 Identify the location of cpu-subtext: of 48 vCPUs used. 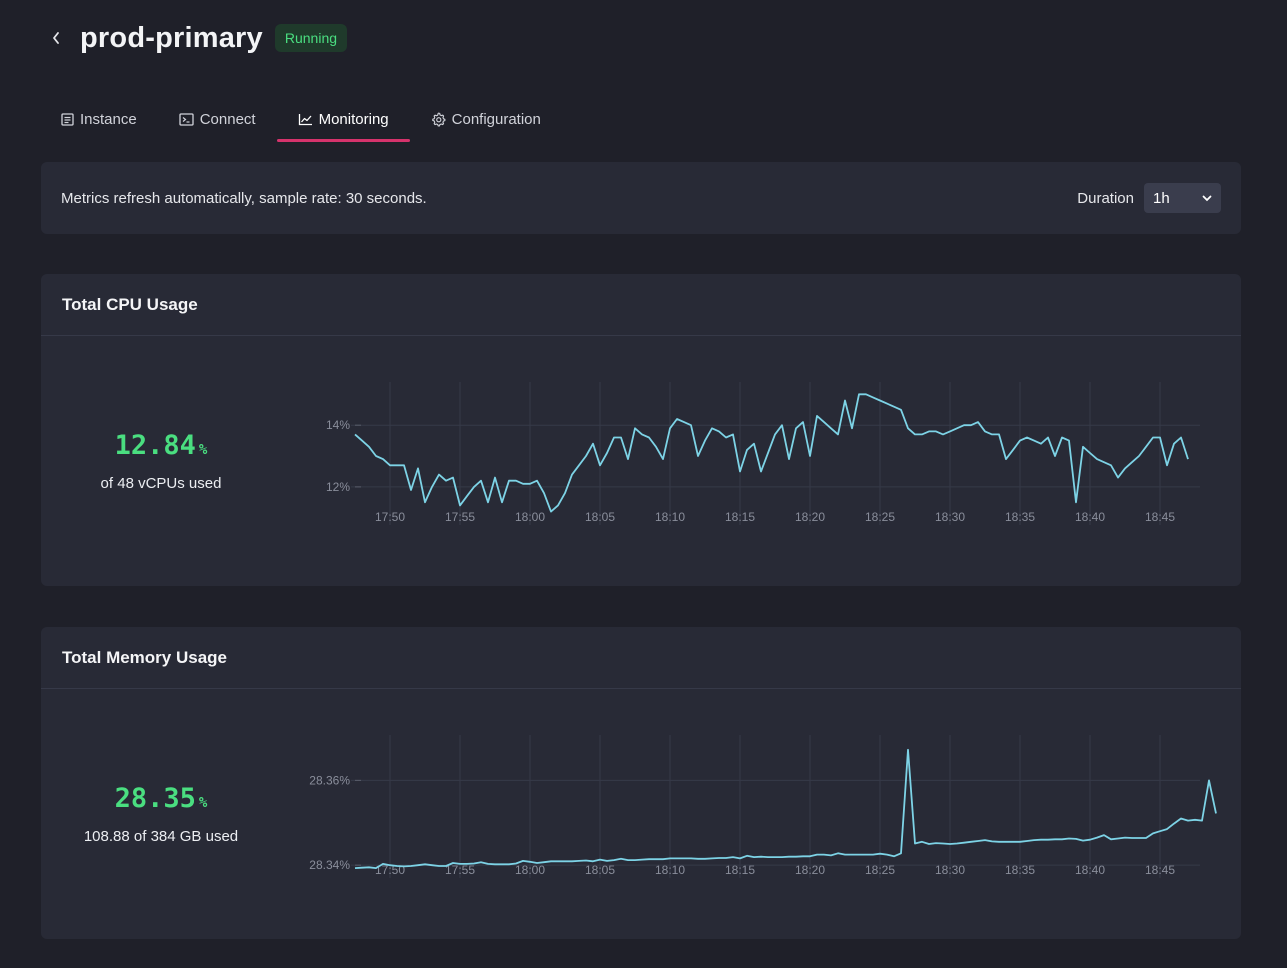
(161, 483).